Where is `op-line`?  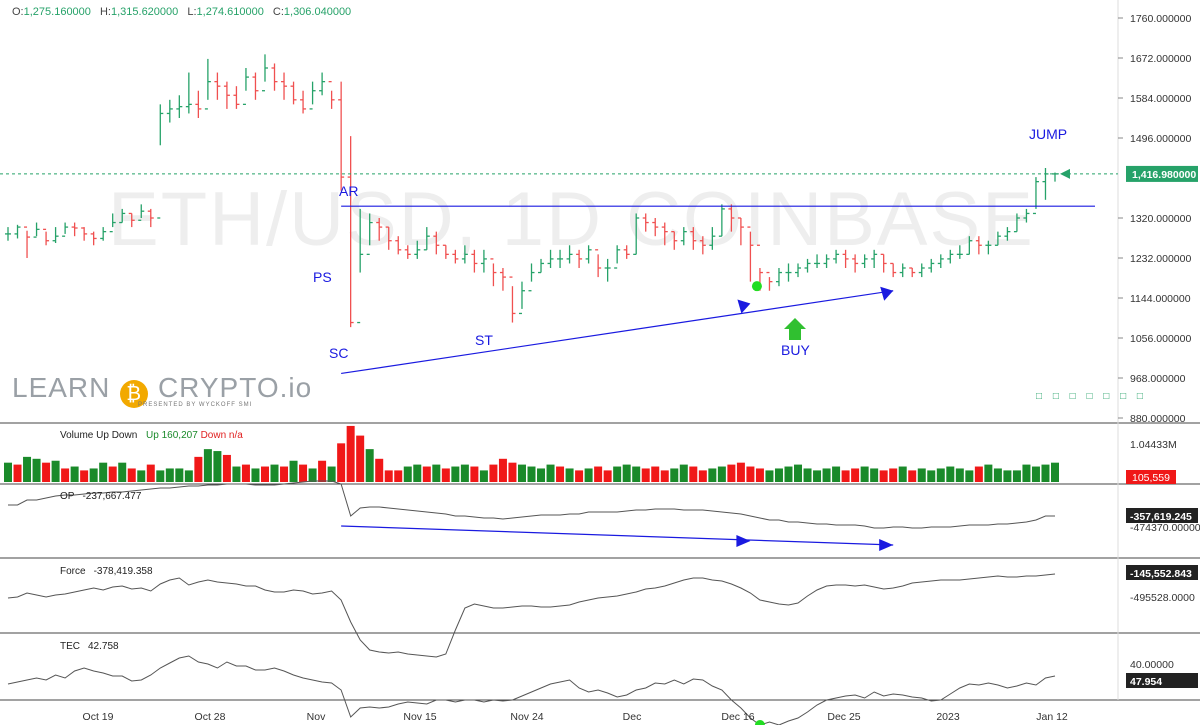 op-line is located at coordinates (531, 504).